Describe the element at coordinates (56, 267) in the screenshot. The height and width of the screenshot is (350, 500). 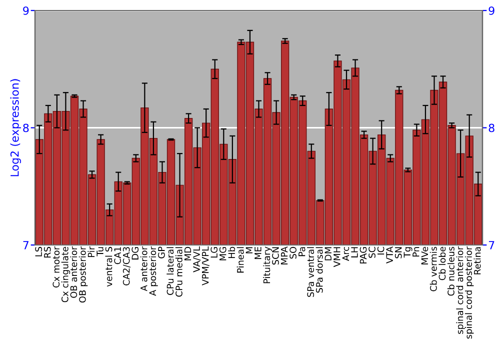
I see `x-tick-label: Cx motor` at that location.